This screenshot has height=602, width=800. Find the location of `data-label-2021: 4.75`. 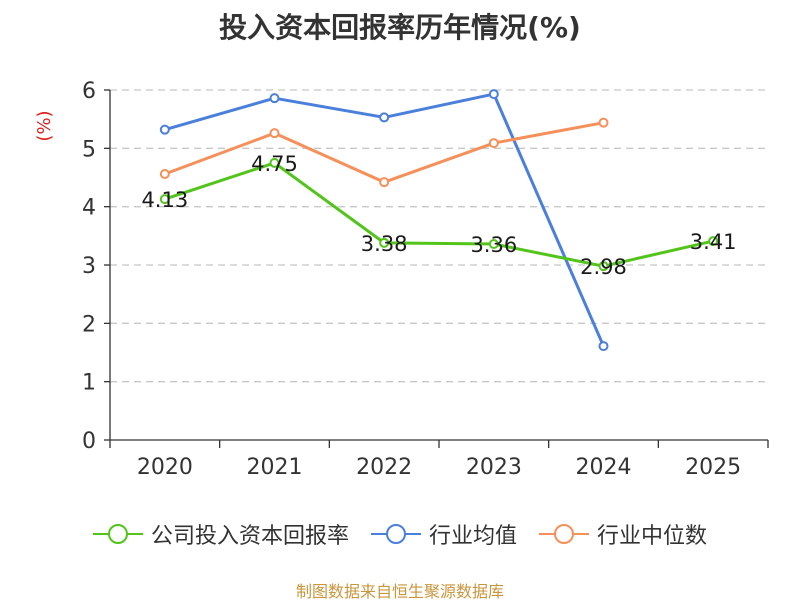

data-label-2021: 4.75 is located at coordinates (274, 164).